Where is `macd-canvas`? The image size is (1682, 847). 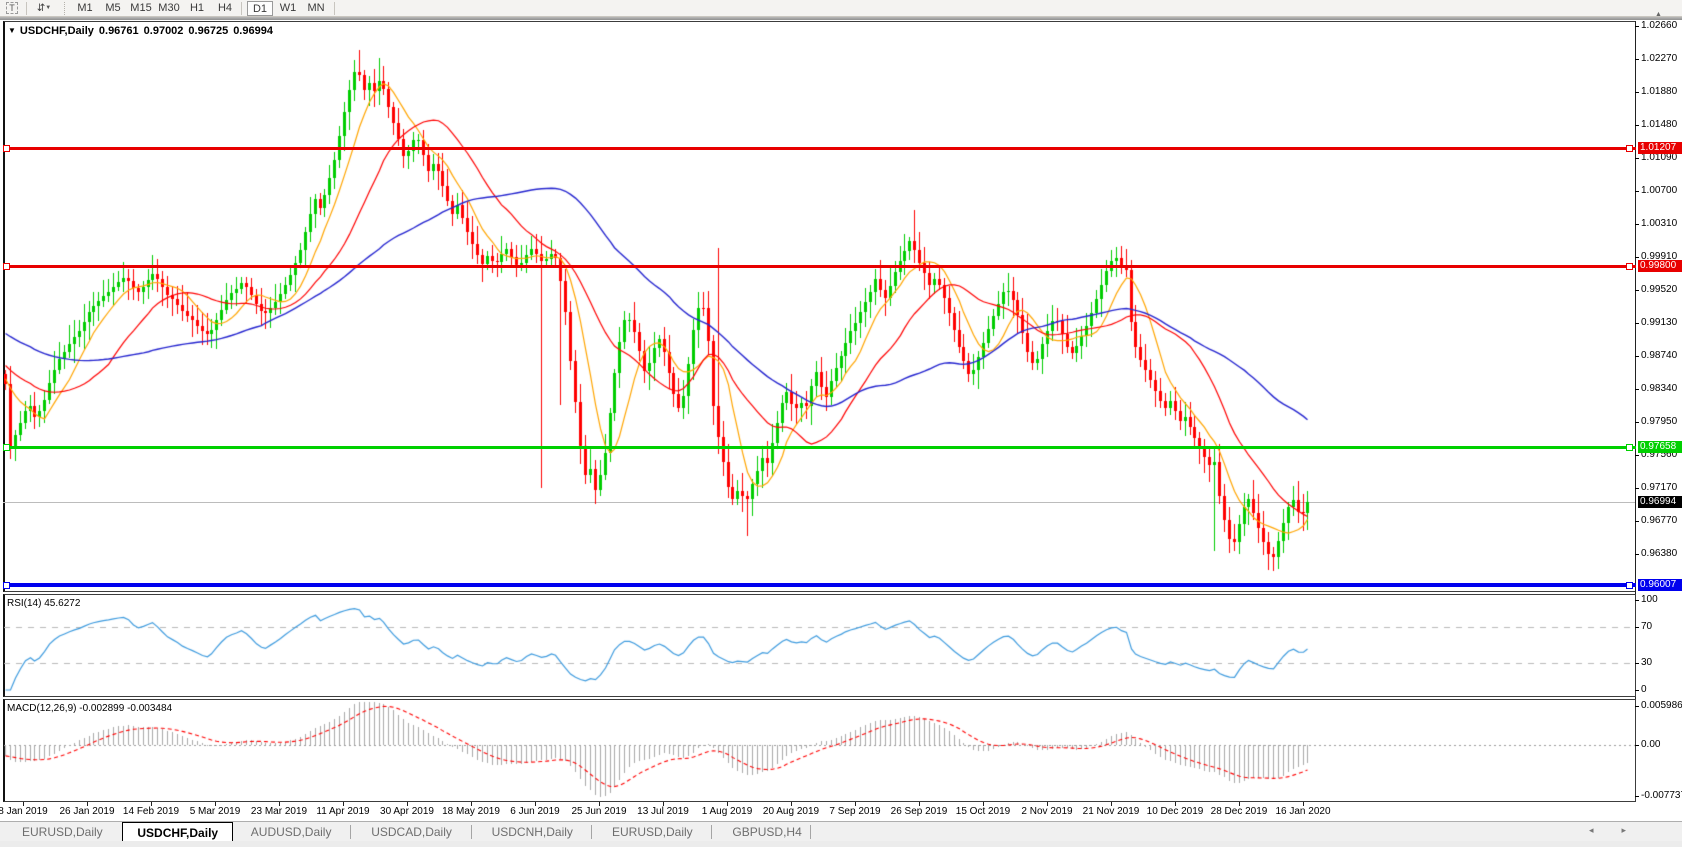
macd-canvas is located at coordinates (819, 751).